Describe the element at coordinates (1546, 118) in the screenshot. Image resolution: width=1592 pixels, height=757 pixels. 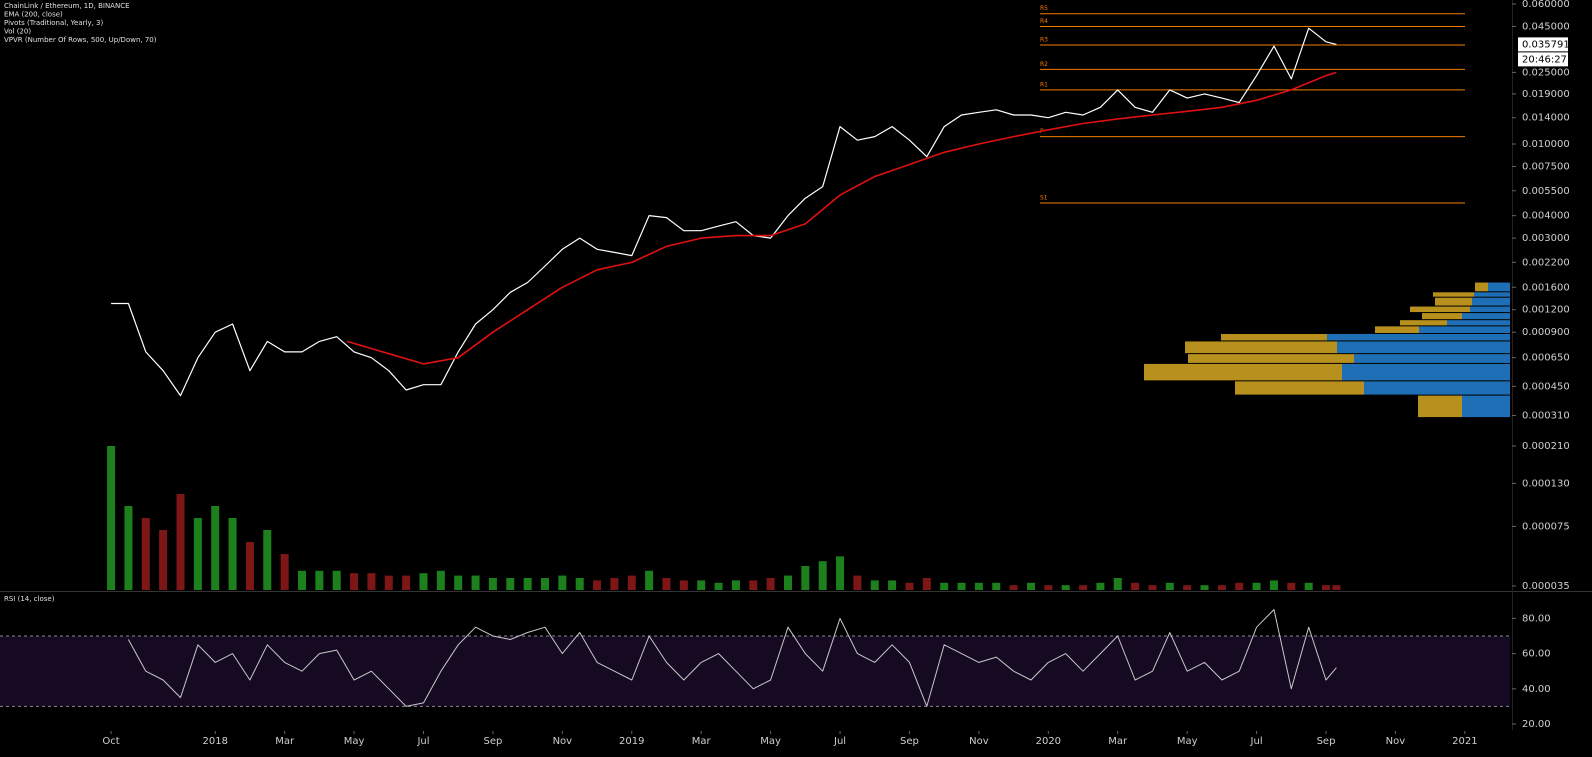
I see `y-tick-label: 0.014000` at that location.